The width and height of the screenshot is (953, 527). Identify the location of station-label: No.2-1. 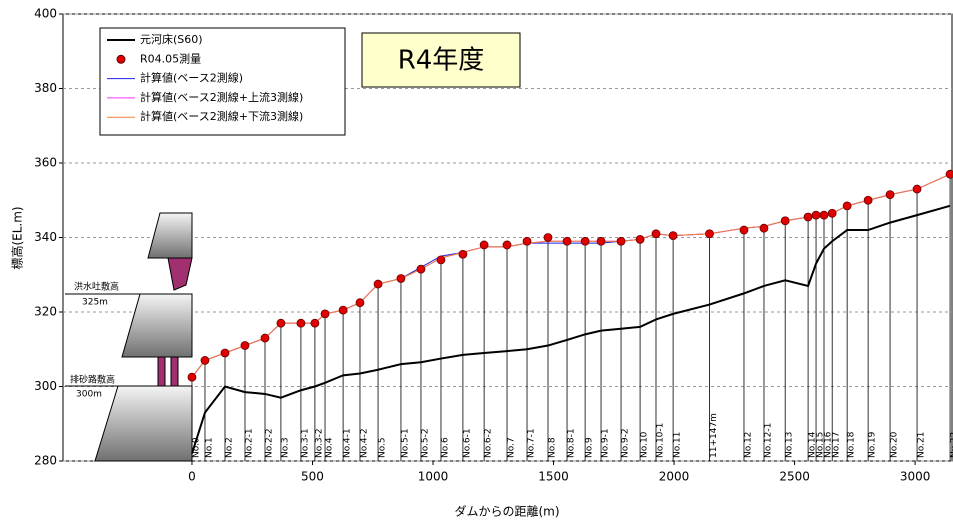
(249, 443).